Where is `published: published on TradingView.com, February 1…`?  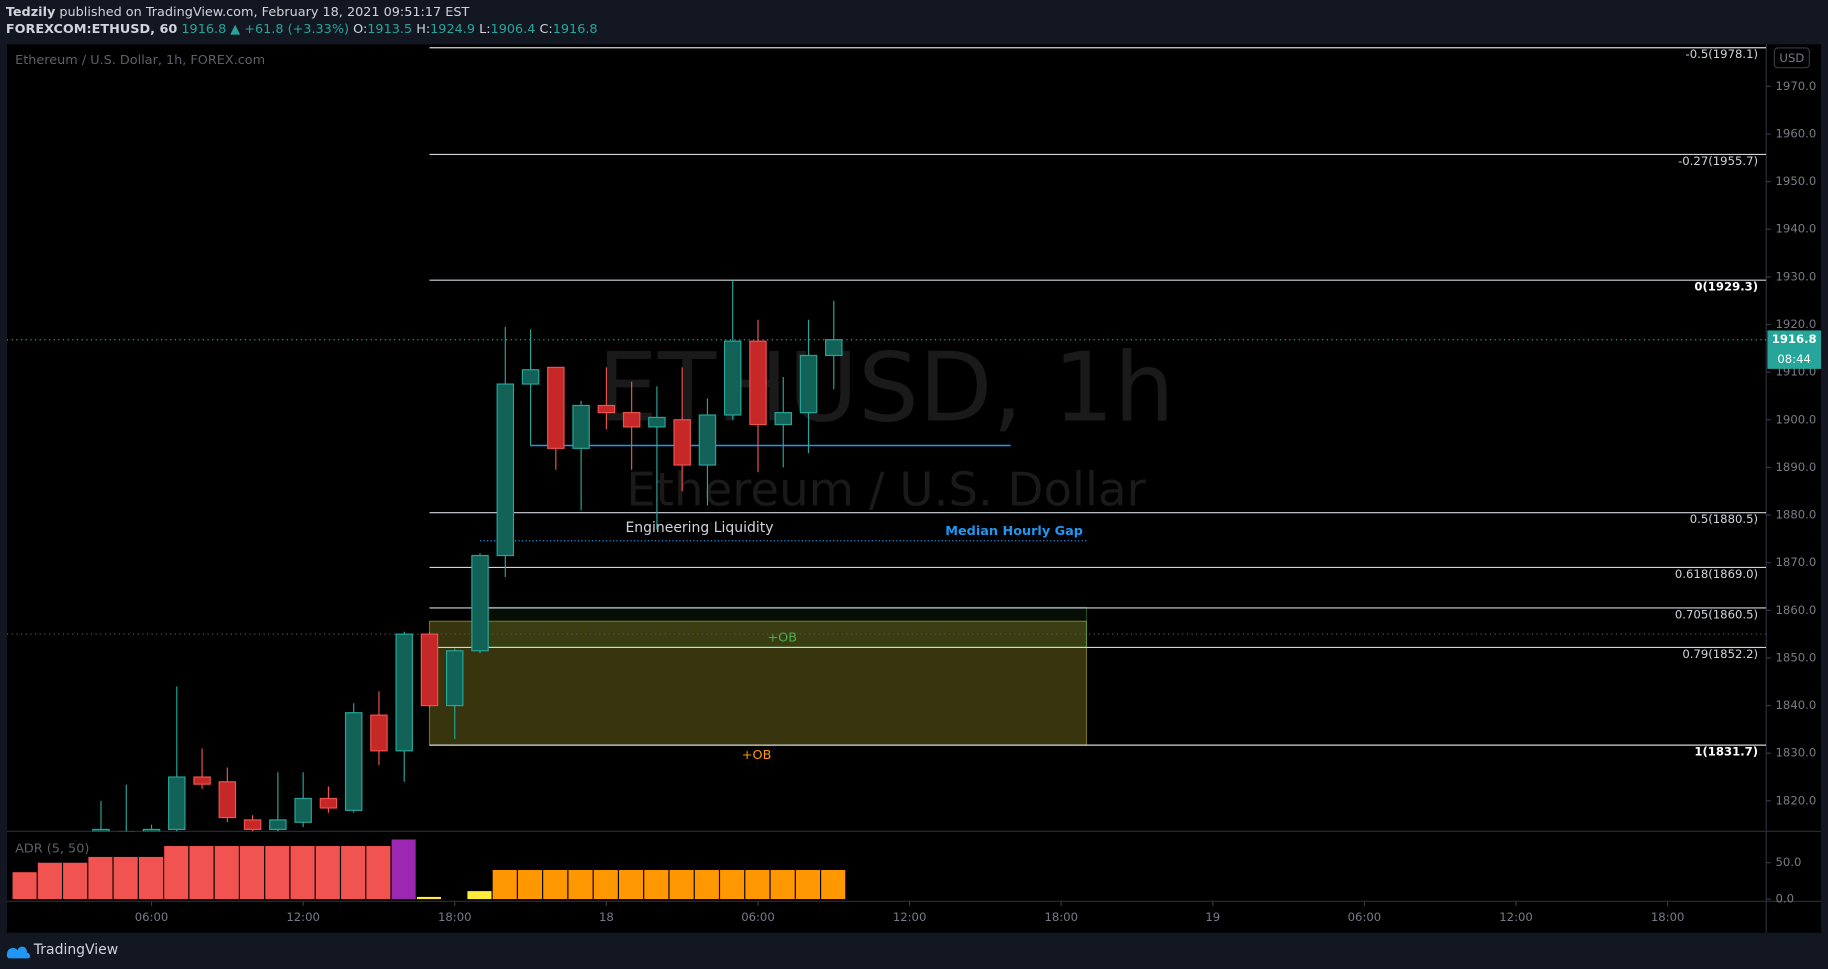
published: published on TradingView.com, February 1… is located at coordinates (264, 11).